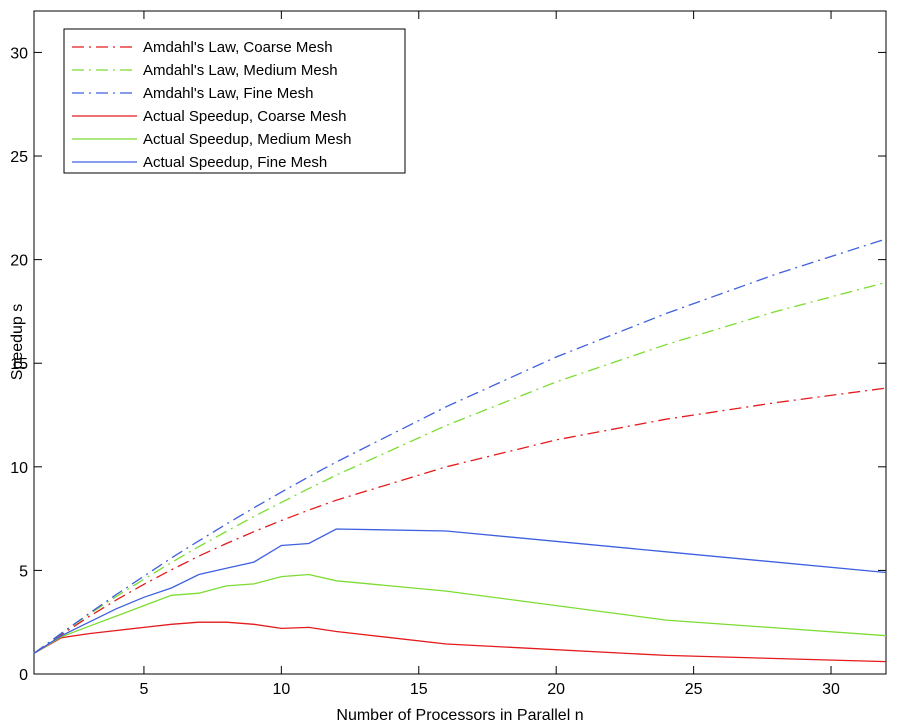 The image size is (900, 726). I want to click on legend-entry-2: Amdahl's Law, Medium Mesh, so click(240, 70).